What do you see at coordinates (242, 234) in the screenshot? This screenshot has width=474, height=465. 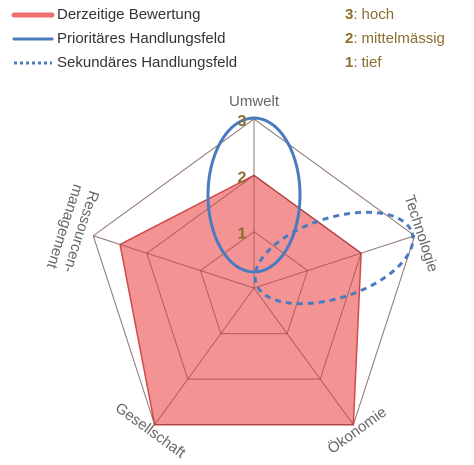 I see `r-tick-label: 1` at bounding box center [242, 234].